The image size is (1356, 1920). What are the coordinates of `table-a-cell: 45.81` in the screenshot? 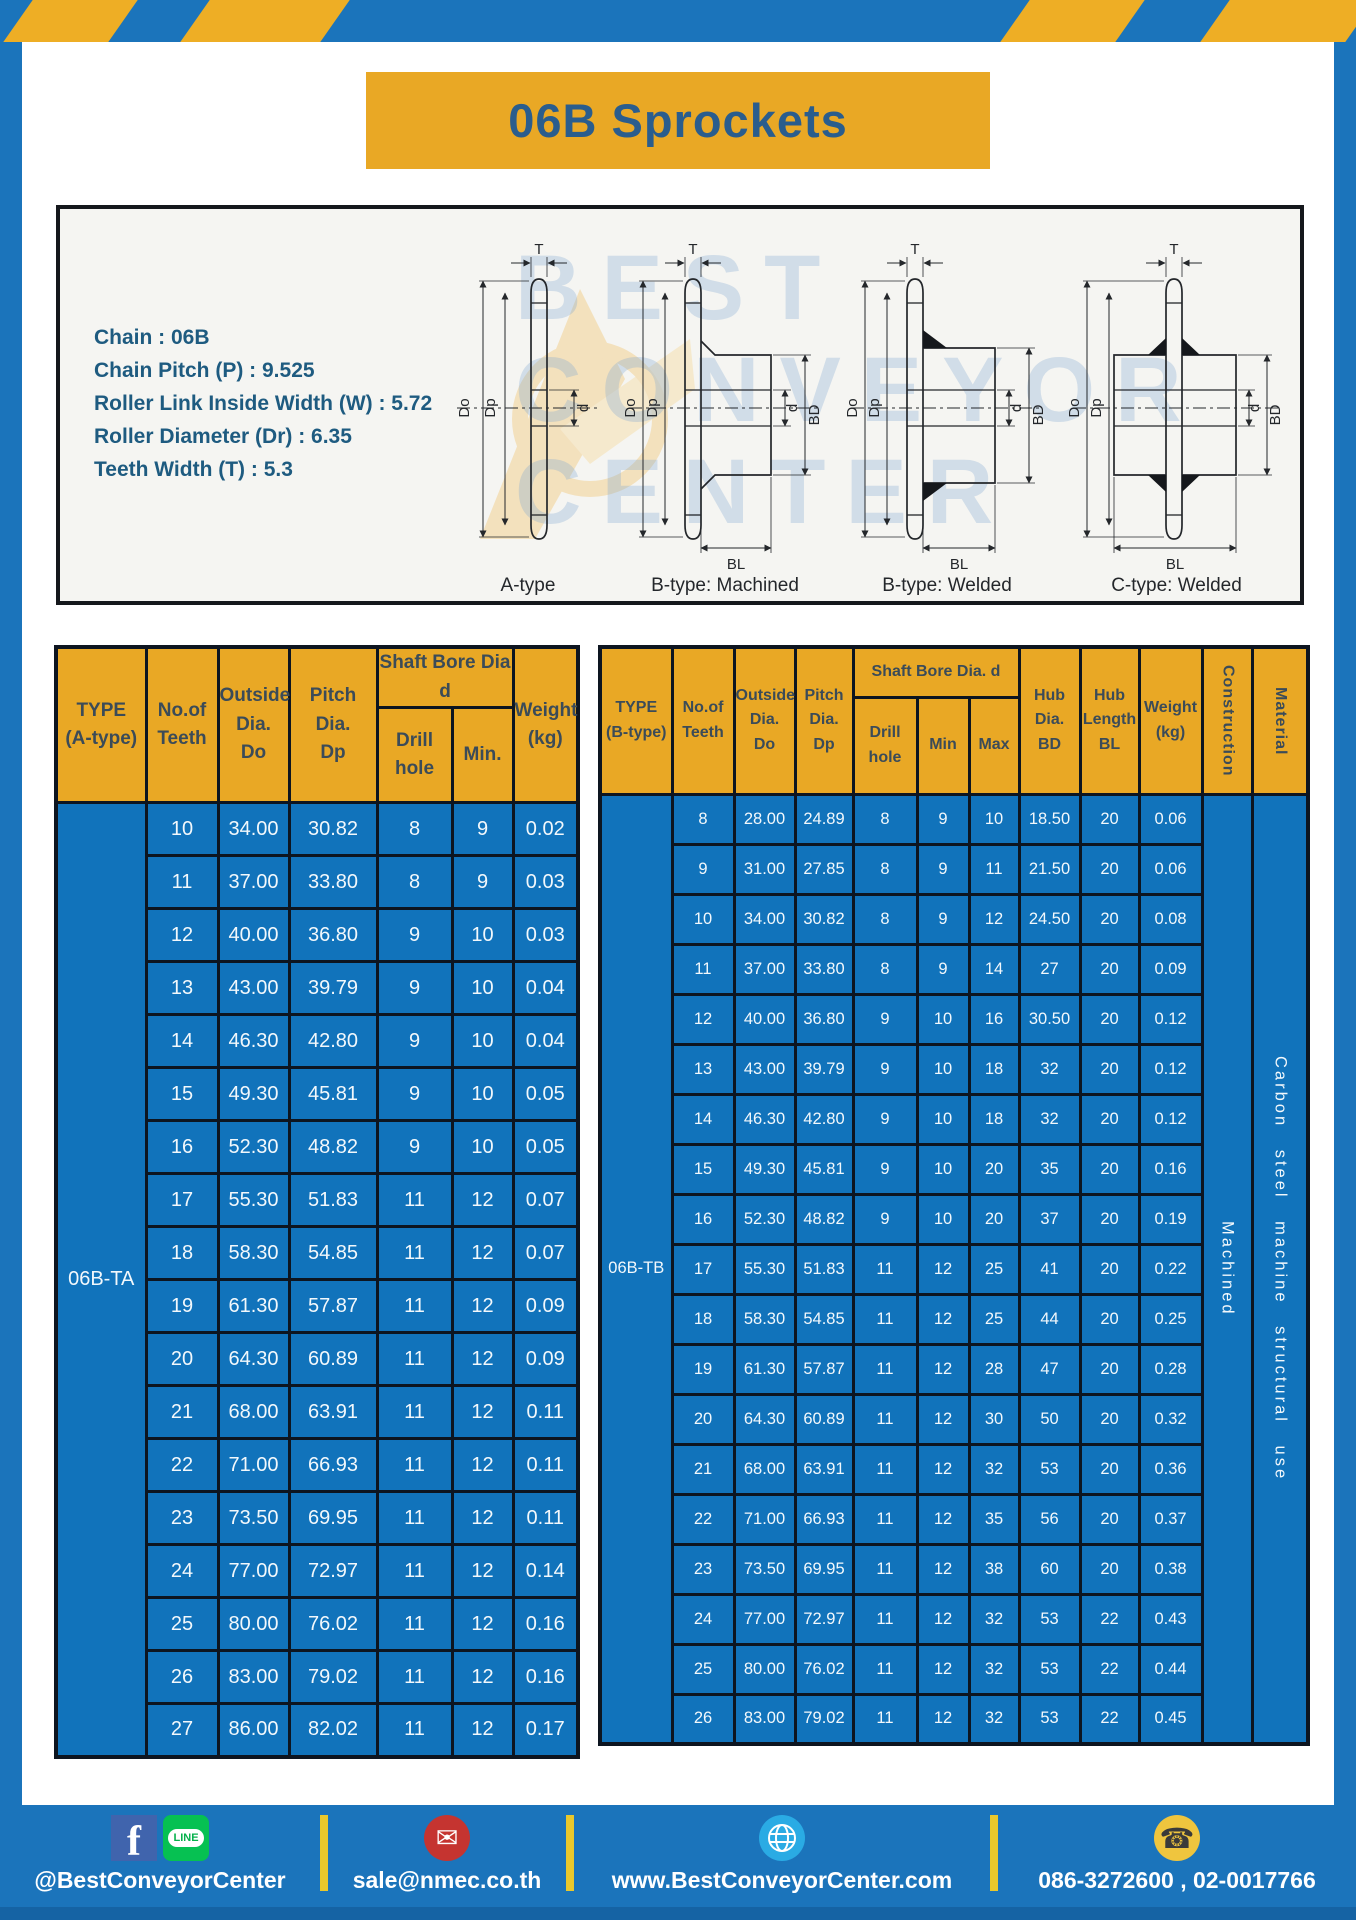 It's located at (333, 1094).